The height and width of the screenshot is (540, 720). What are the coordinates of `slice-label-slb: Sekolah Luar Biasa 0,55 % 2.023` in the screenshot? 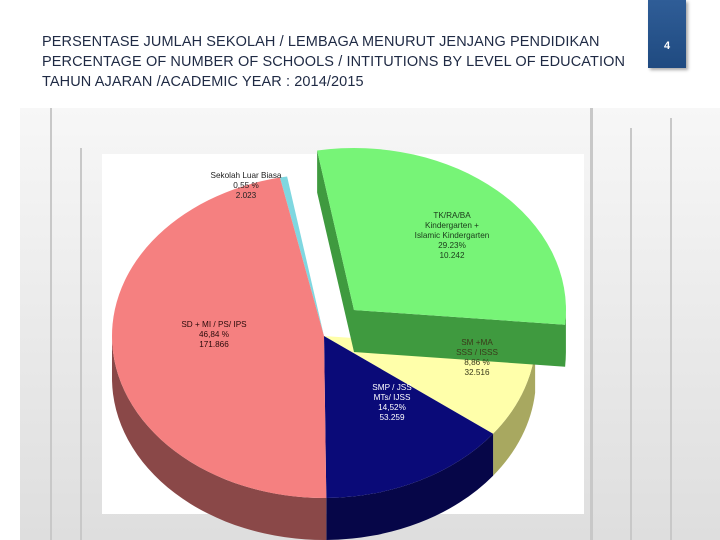 It's located at (245, 185).